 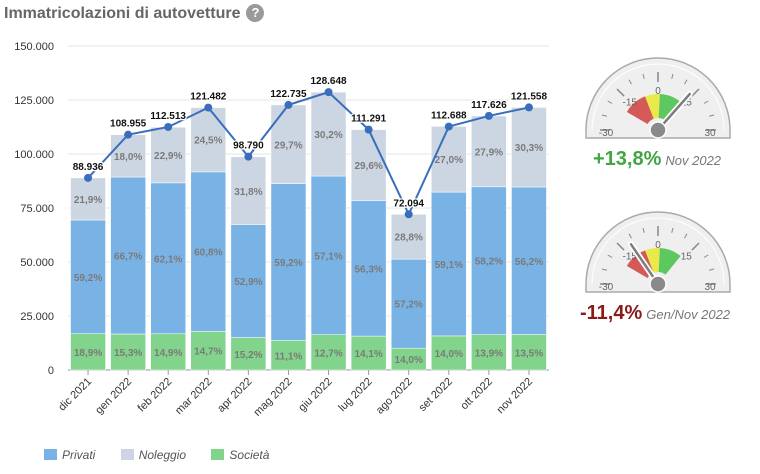 I want to click on total-label: 112.513, so click(x=168, y=116).